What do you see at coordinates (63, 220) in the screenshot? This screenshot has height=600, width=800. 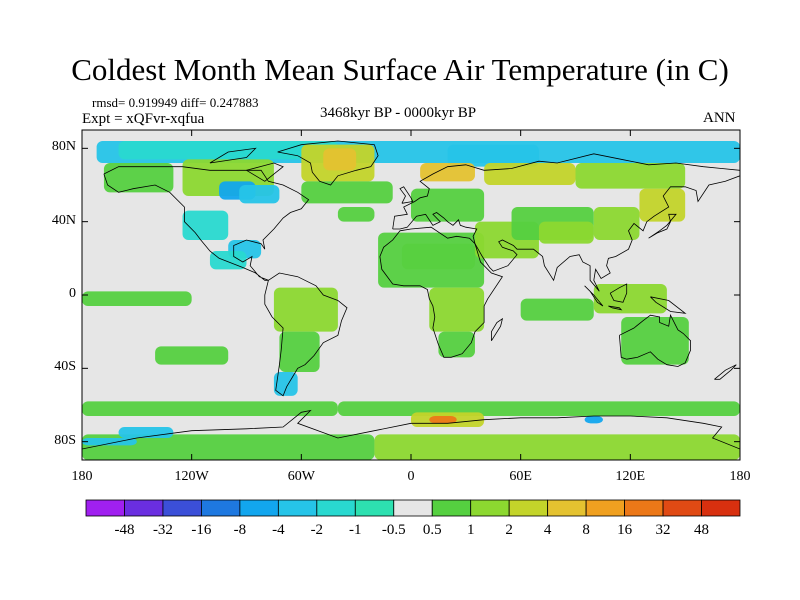 I see `lat-tick-label: 40N` at bounding box center [63, 220].